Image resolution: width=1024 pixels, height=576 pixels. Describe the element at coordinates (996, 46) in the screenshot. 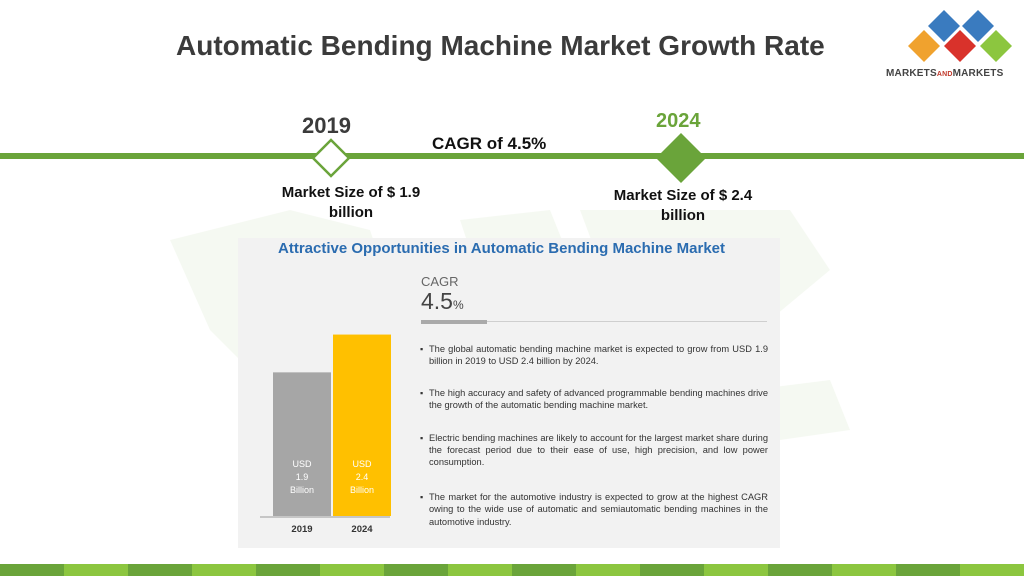

I see `logo-tile-green` at that location.